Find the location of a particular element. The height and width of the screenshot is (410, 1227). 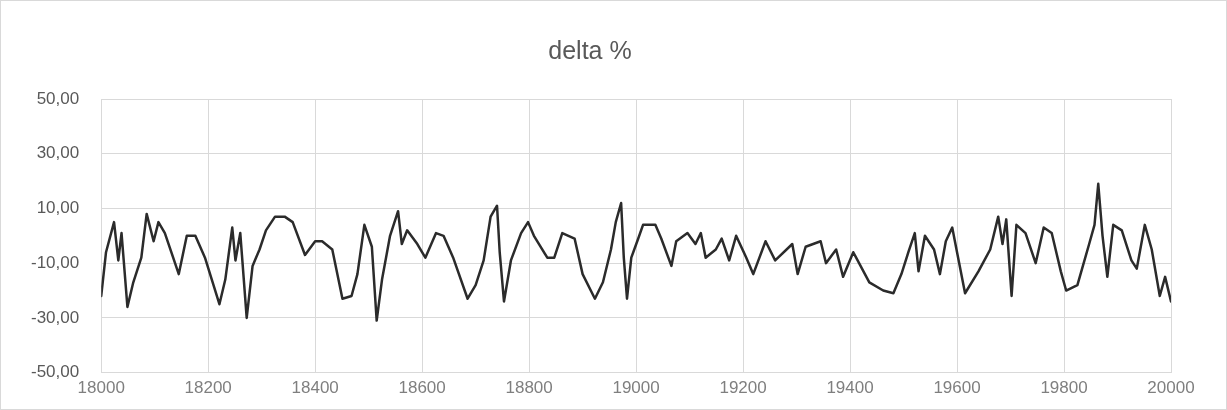

y-tick-label: -30,00 is located at coordinates (55, 317).